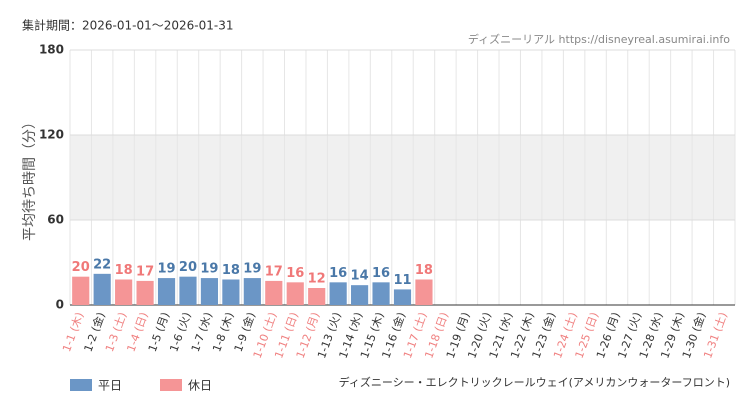 Image resolution: width=750 pixels, height=414 pixels. I want to click on y-tick-label: 180, so click(51, 50).